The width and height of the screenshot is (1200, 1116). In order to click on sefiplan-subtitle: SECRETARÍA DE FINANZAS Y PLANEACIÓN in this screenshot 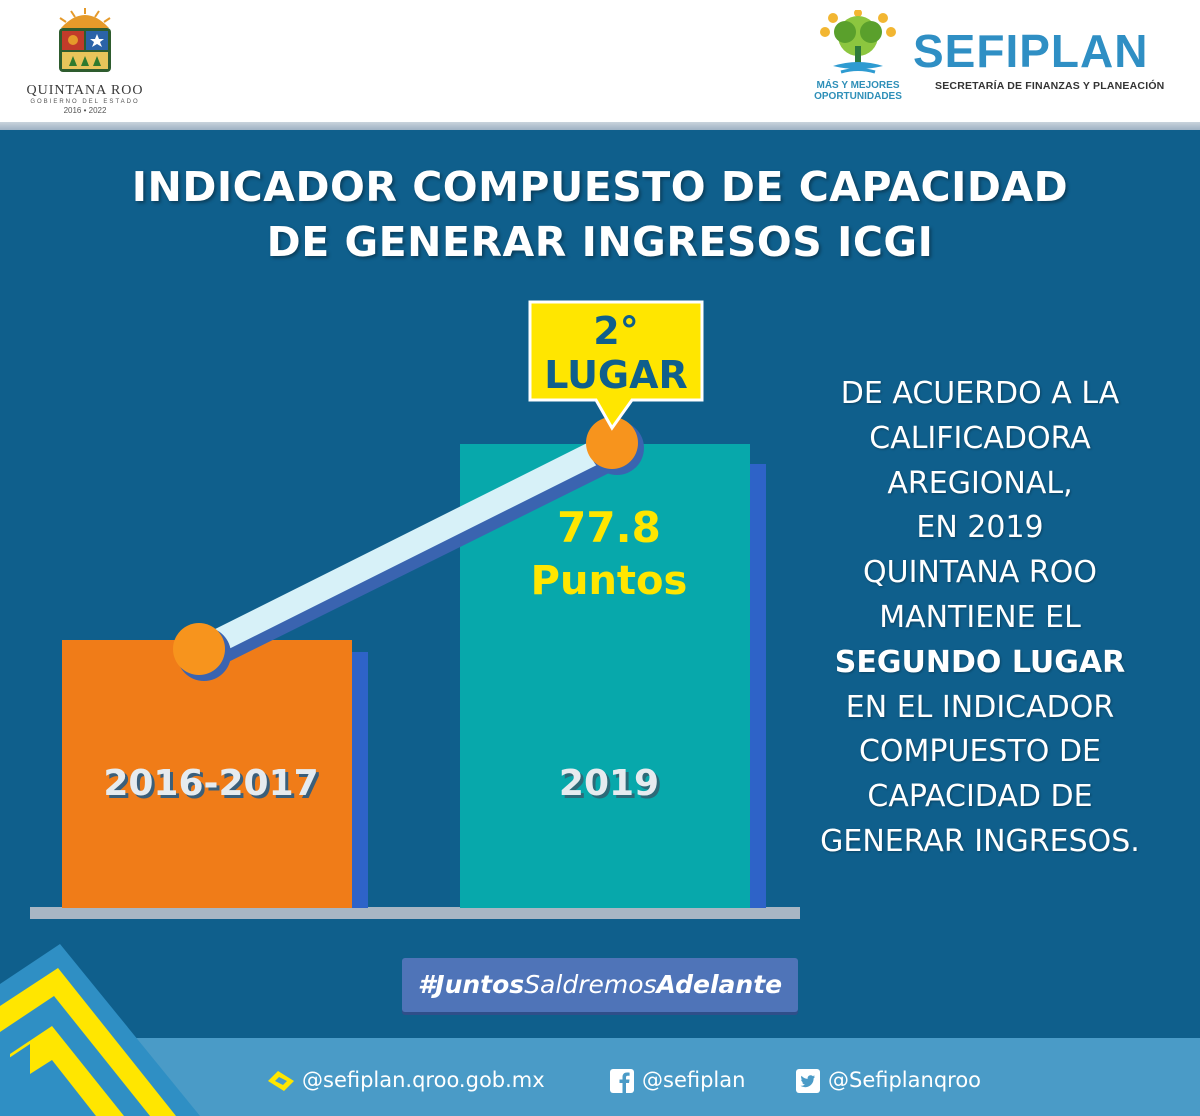, I will do `click(1050, 86)`.